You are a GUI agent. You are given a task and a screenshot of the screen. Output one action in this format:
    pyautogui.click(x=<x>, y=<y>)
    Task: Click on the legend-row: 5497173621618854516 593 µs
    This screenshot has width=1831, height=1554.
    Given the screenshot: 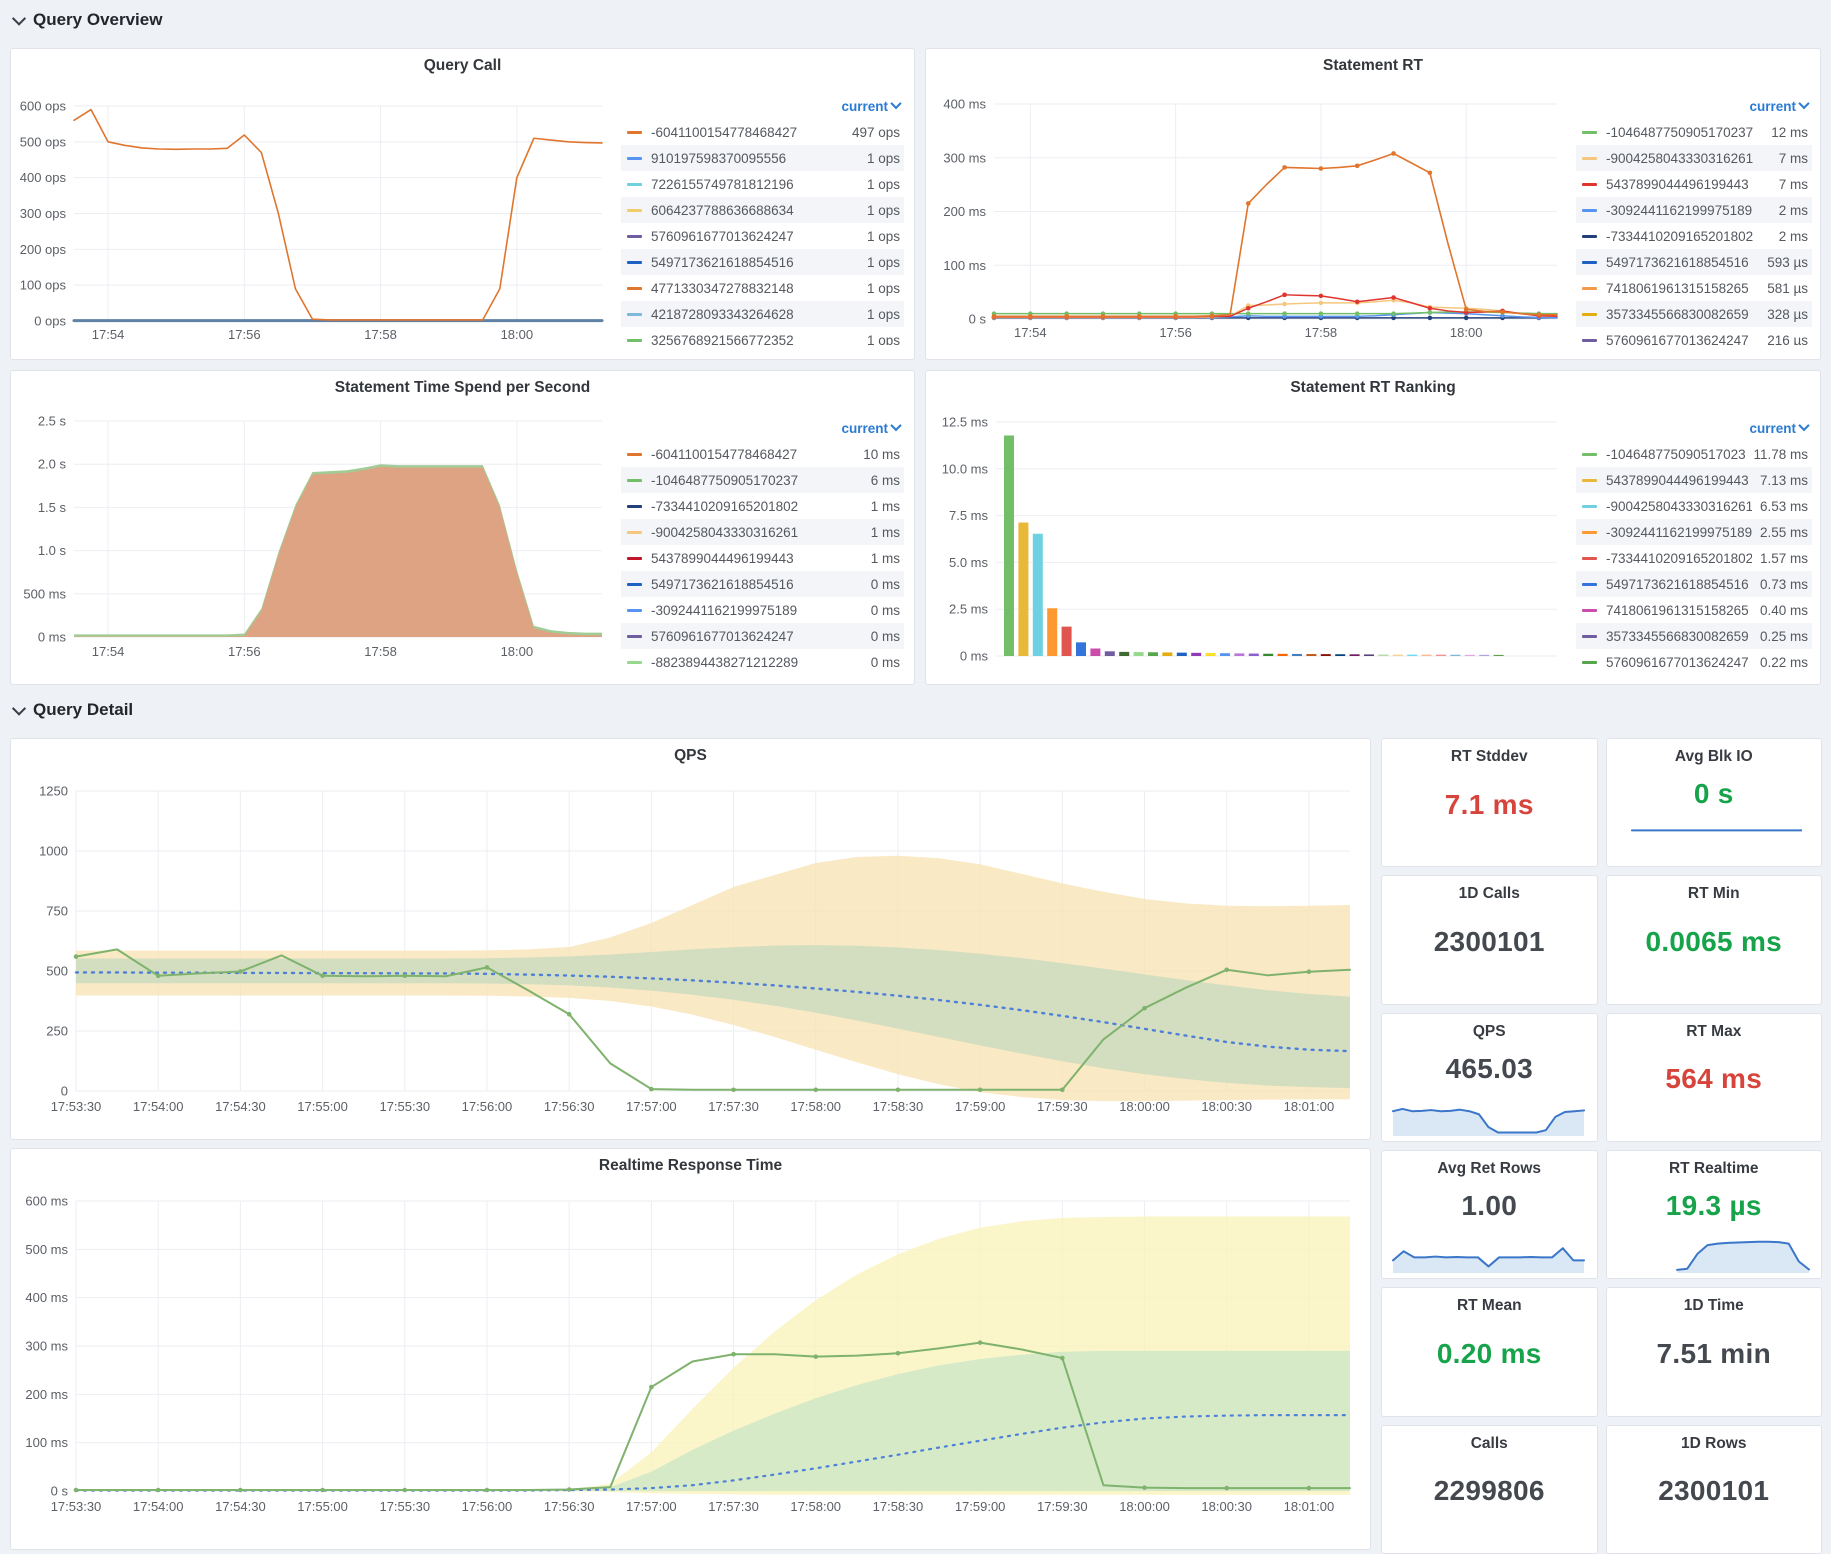 What is the action you would take?
    pyautogui.click(x=1694, y=262)
    